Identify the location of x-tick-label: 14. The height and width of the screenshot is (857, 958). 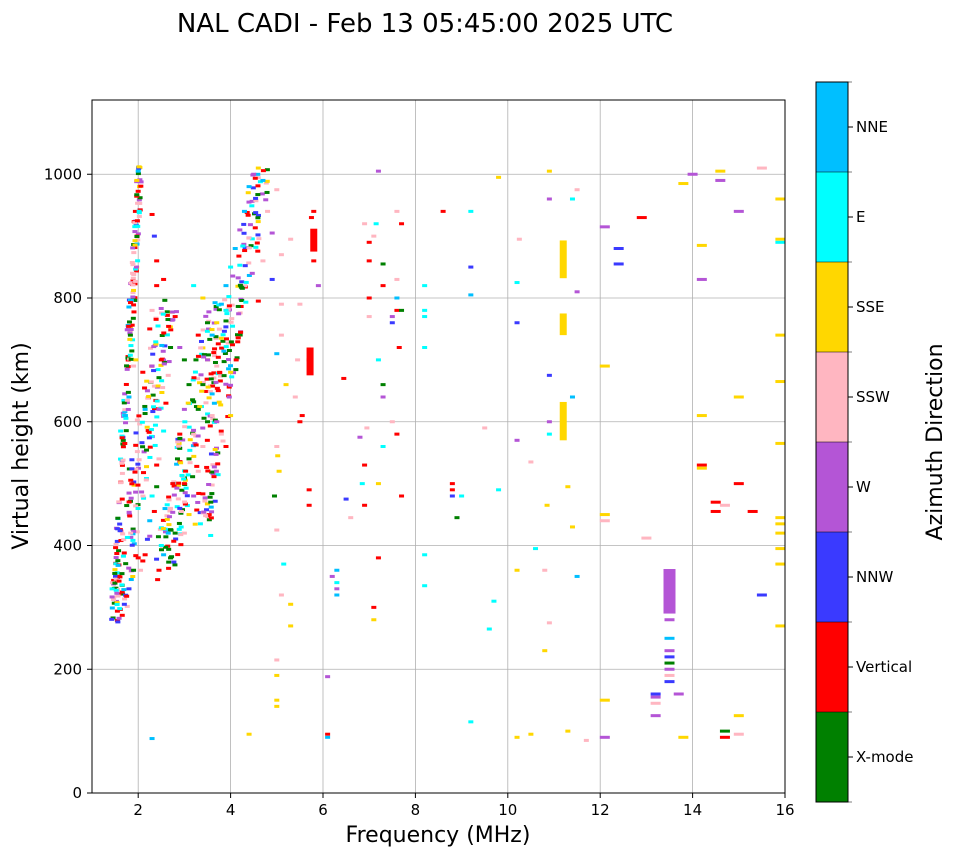
(692, 810).